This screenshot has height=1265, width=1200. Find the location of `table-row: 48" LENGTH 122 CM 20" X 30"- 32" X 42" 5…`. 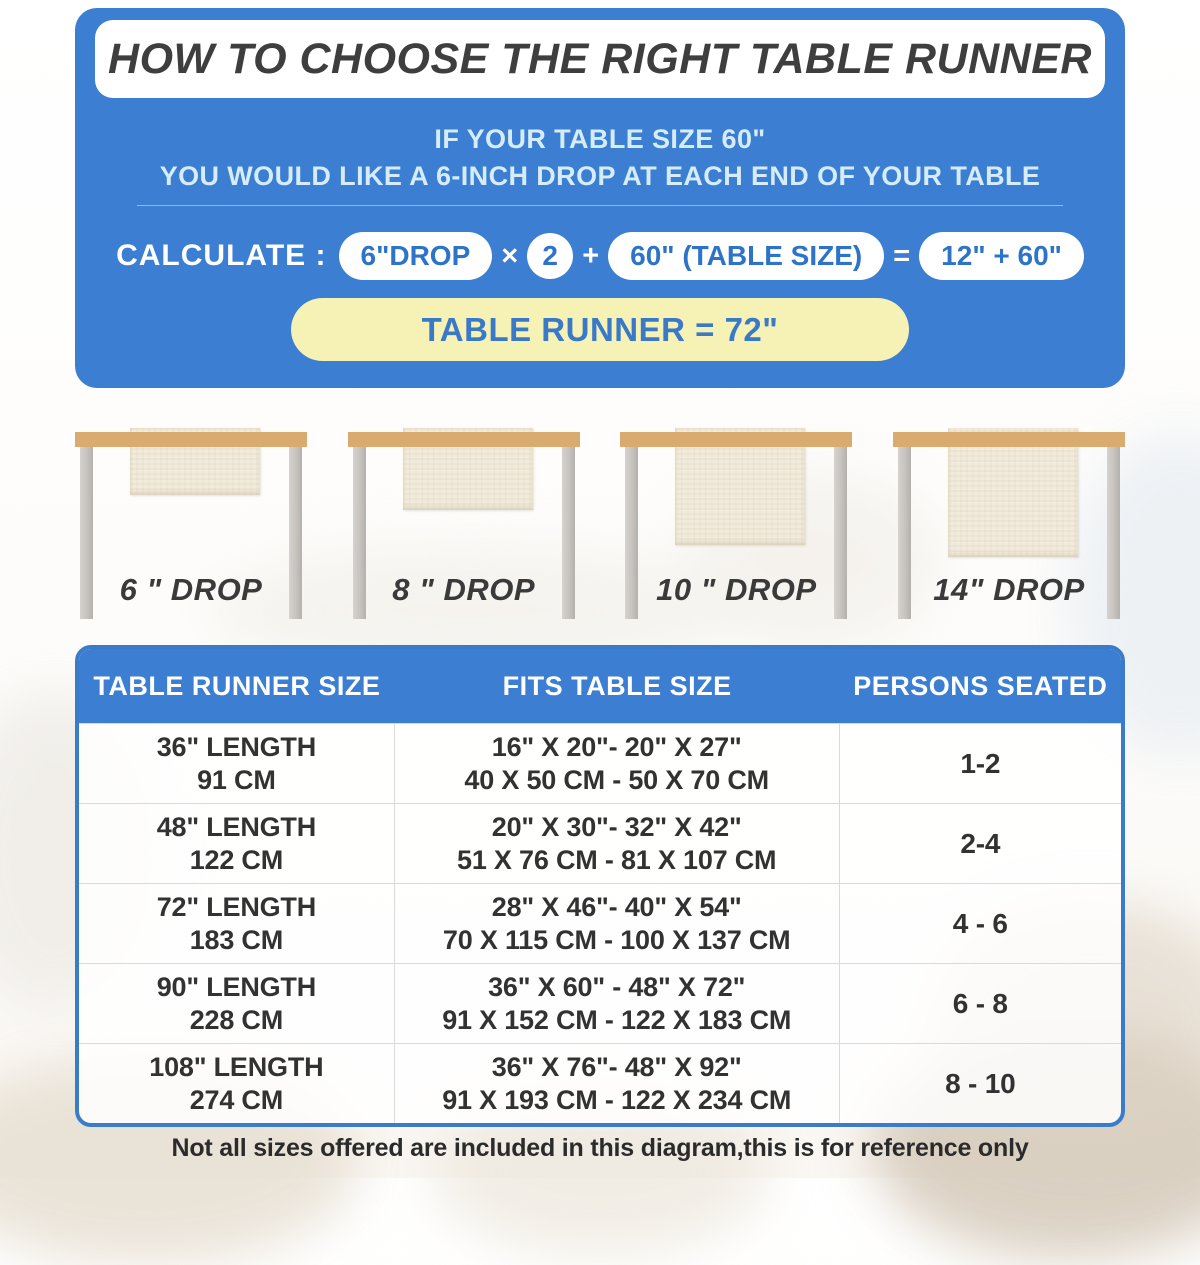

table-row: 48" LENGTH 122 CM 20" X 30"- 32" X 42" 5… is located at coordinates (600, 843).